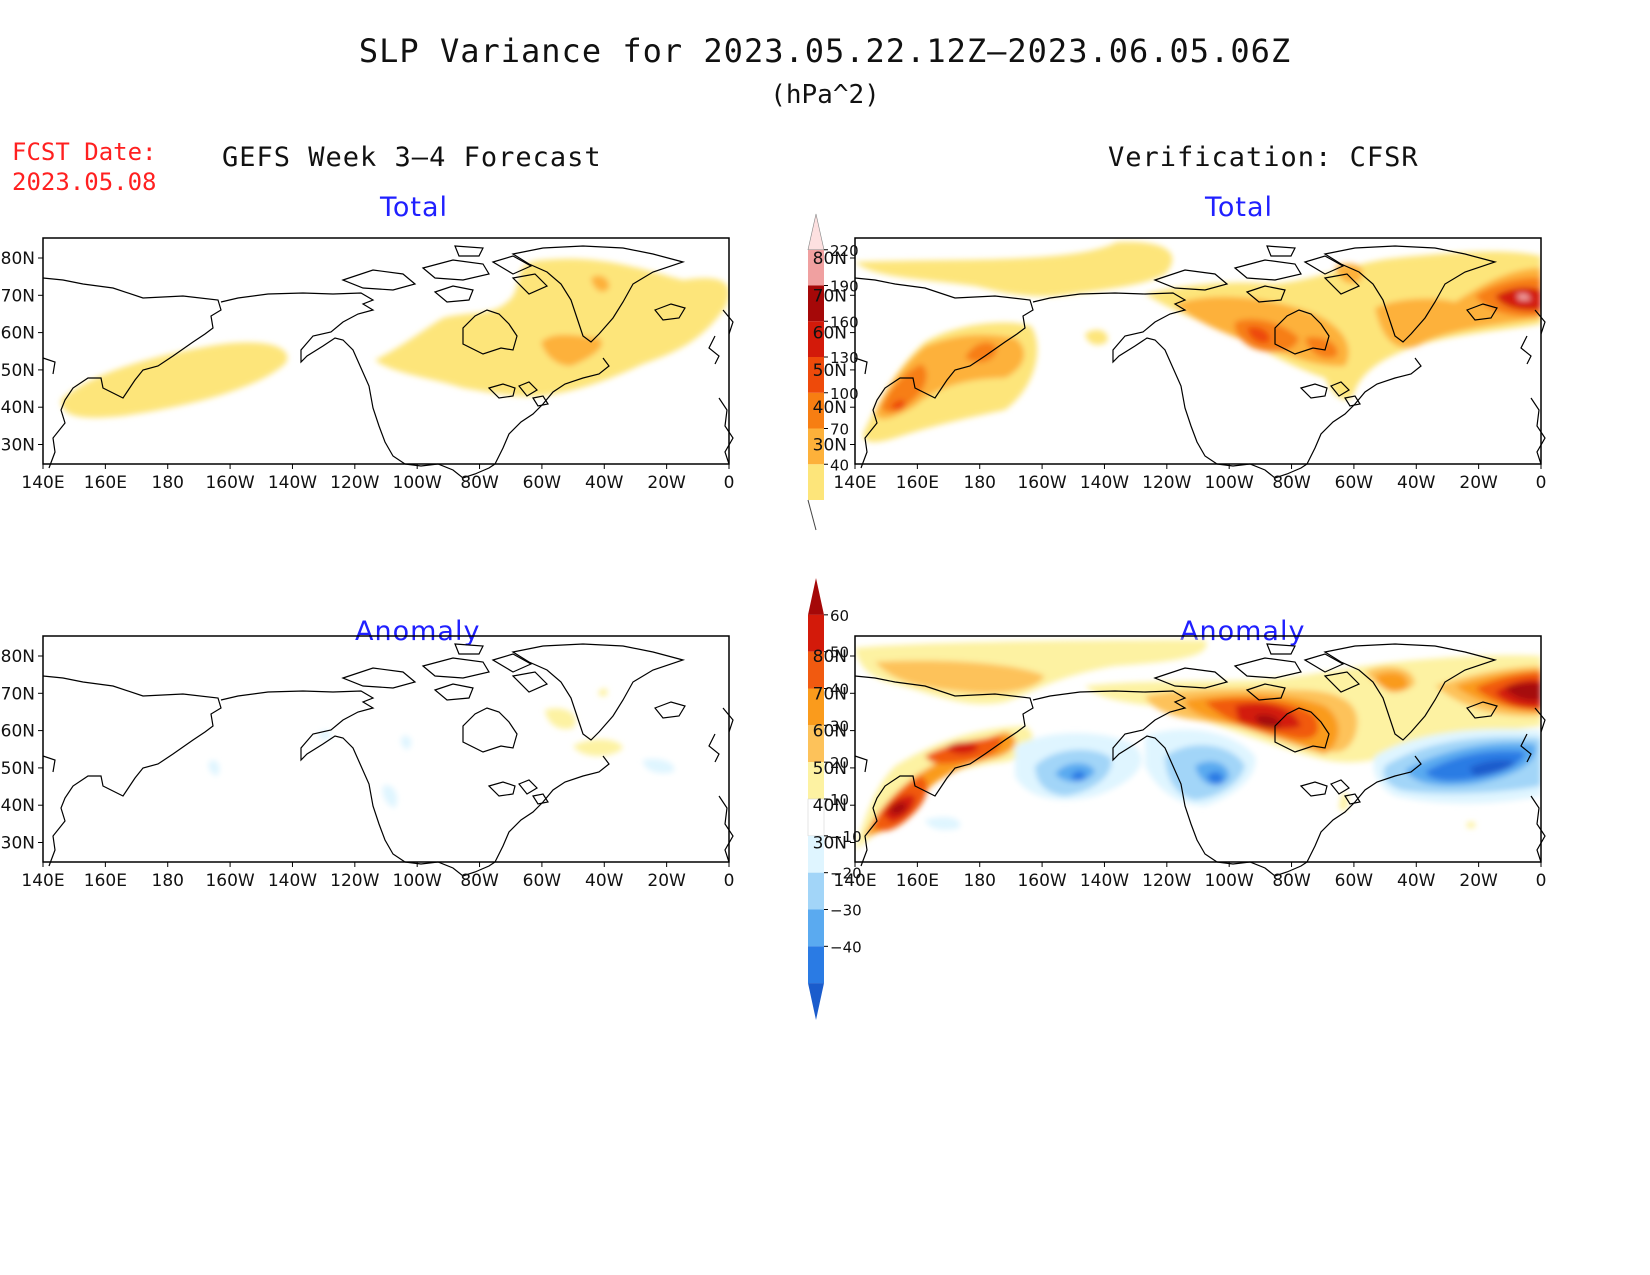 This screenshot has height=1275, width=1650. Describe the element at coordinates (1291, 483) in the screenshot. I see `lon-tick-label-verification-total: 80W` at that location.